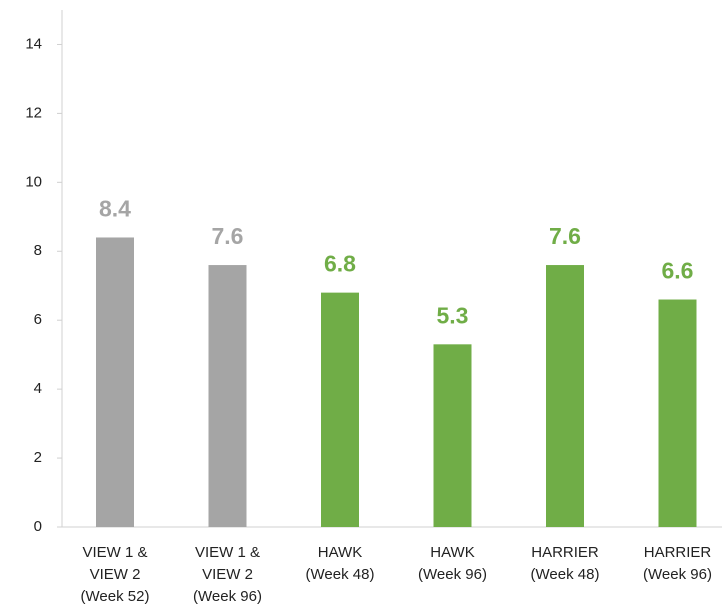  What do you see at coordinates (33, 181) in the screenshot?
I see `y-tick-label: 10` at bounding box center [33, 181].